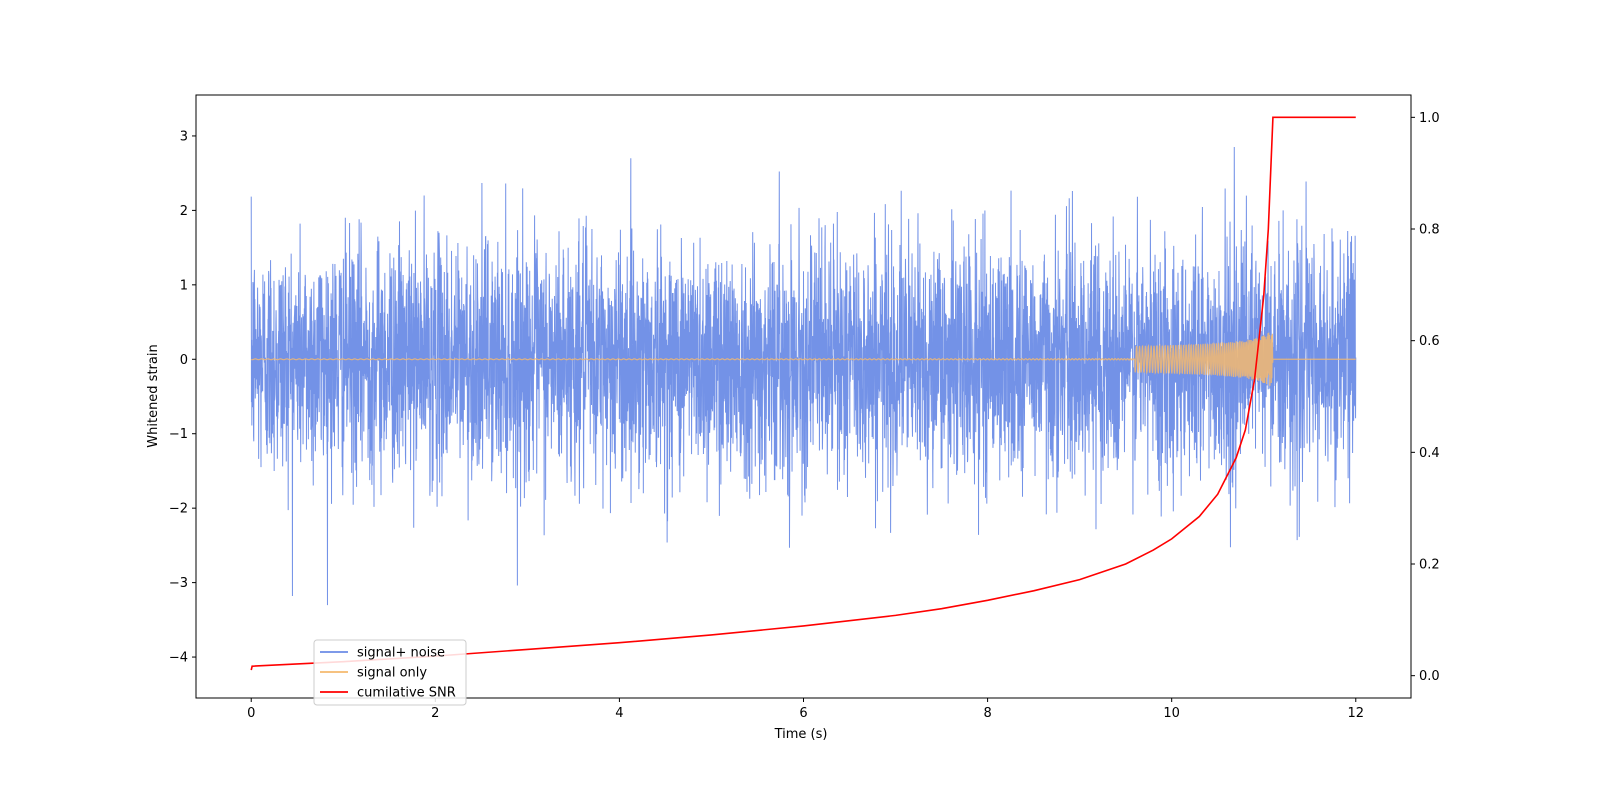 Image resolution: width=1600 pixels, height=800 pixels. What do you see at coordinates (803, 713) in the screenshot?
I see `x-tick-label: 6` at bounding box center [803, 713].